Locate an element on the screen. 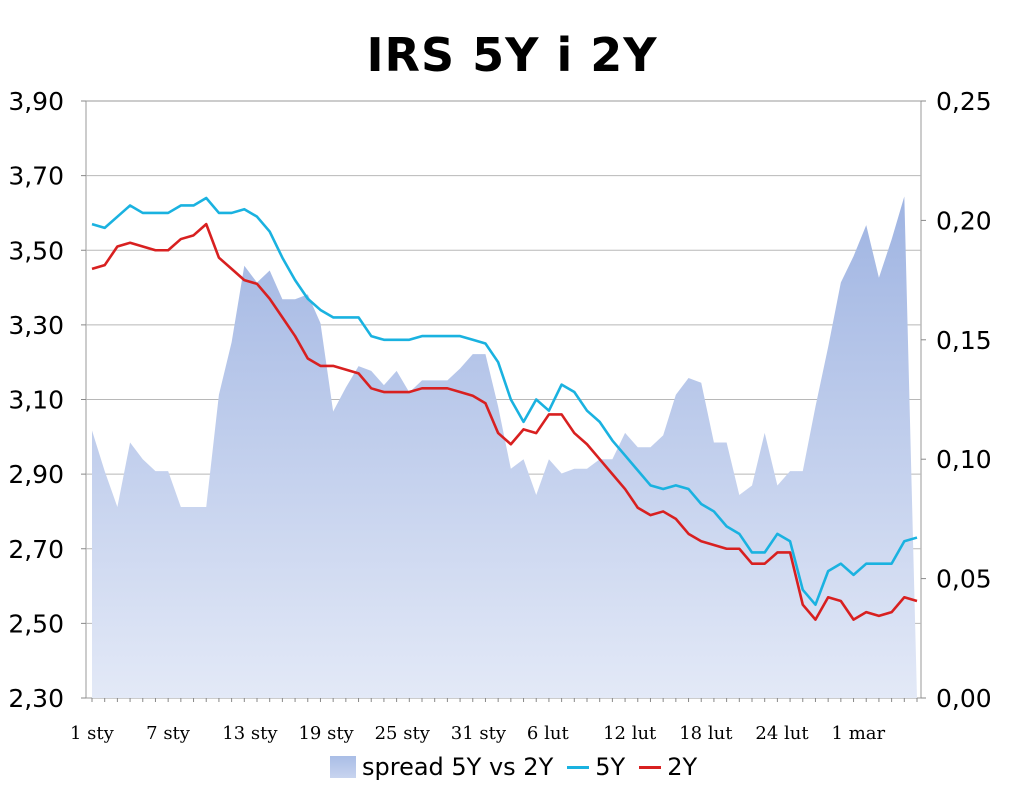  legend-item-spread: spread 5Y vs 2Y is located at coordinates (441, 767).